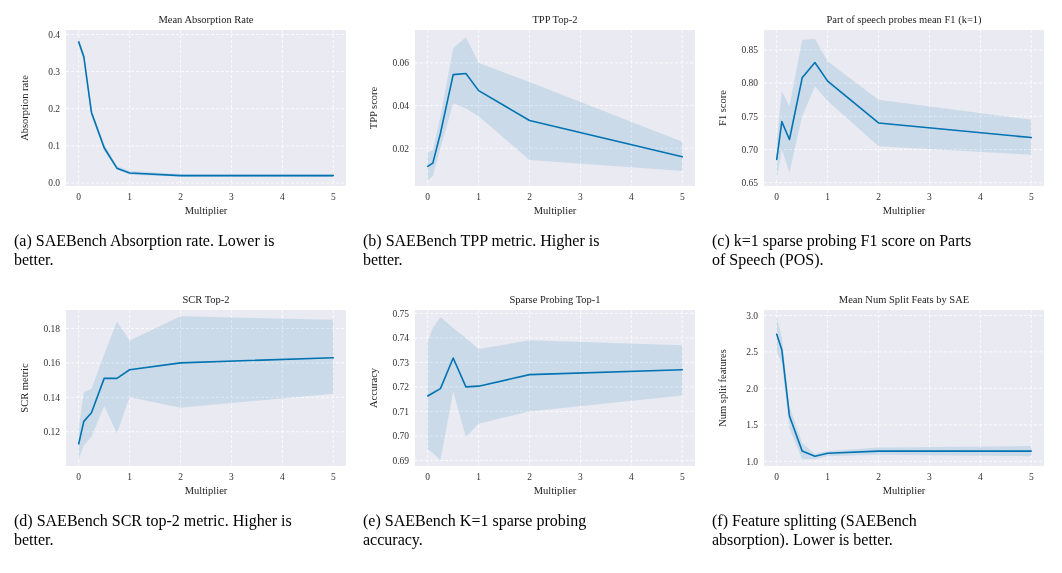  Describe the element at coordinates (54, 183) in the screenshot. I see `y-tick-label: 0.0` at that location.